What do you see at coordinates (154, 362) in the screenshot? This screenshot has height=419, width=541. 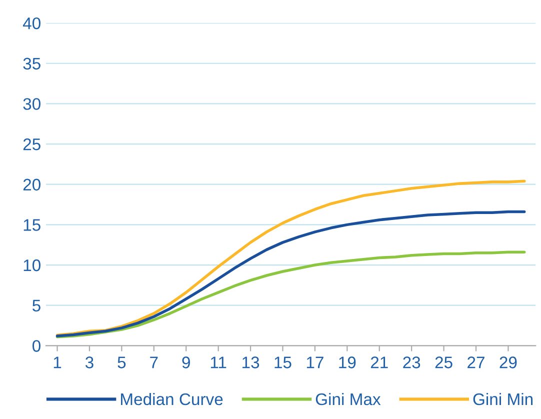 I see `x-tick-label: 7` at bounding box center [154, 362].